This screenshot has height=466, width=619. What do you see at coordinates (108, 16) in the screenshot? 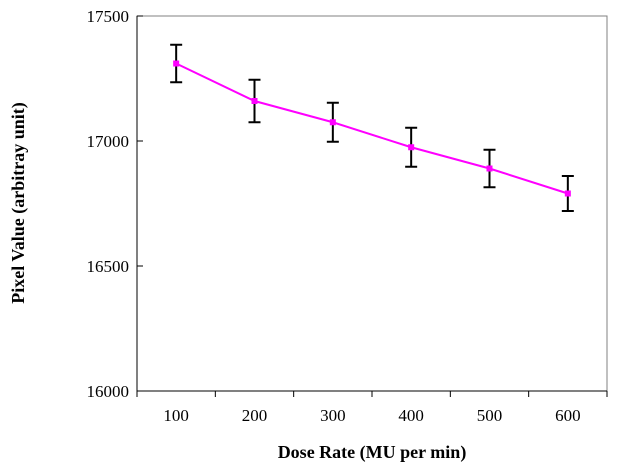
I see `y-tick-label: 17500` at bounding box center [108, 16].